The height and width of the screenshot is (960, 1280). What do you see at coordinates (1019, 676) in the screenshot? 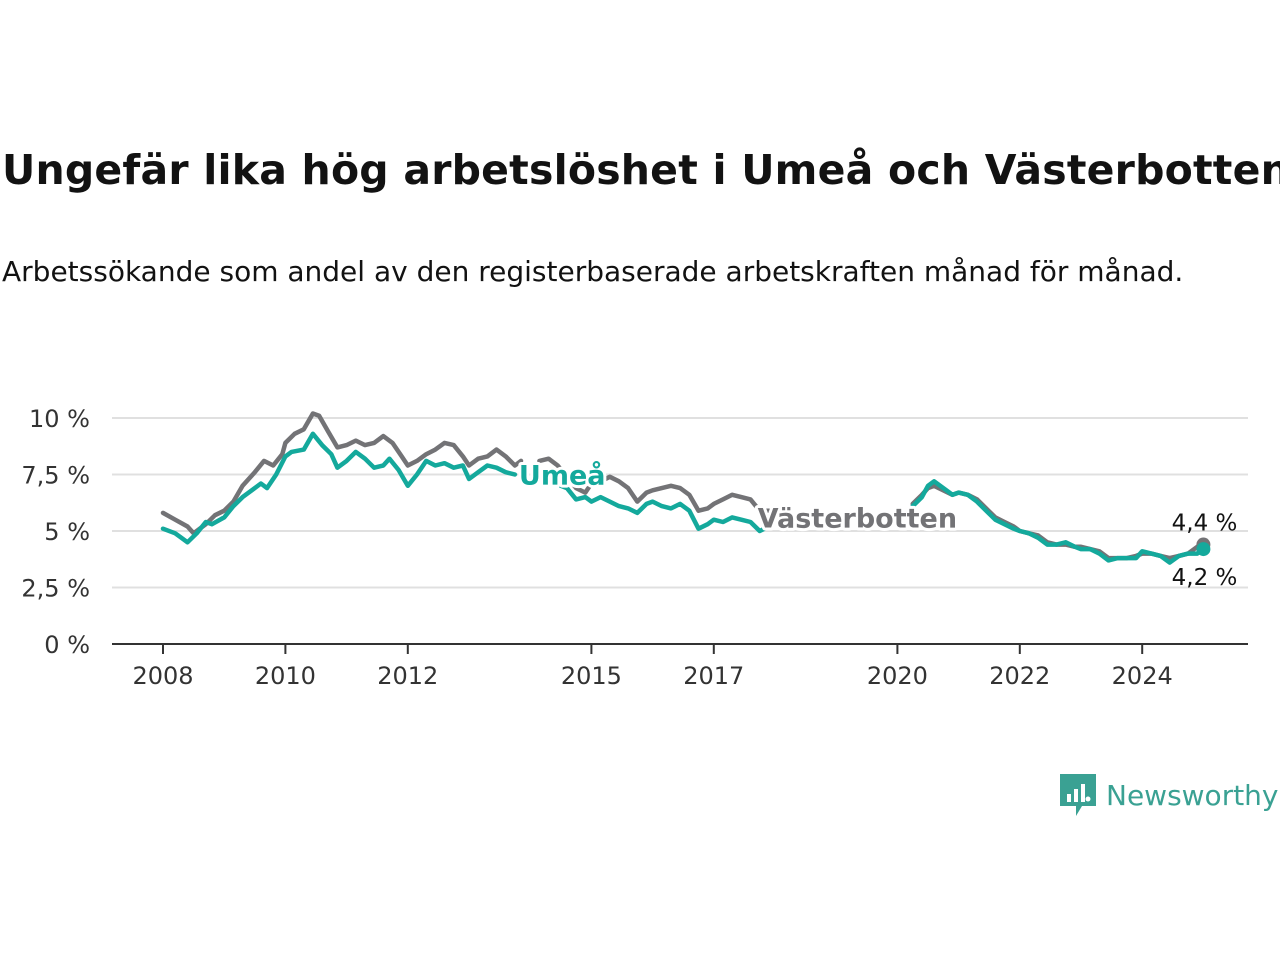
I see `x-tick-label: 2022` at bounding box center [1019, 676].